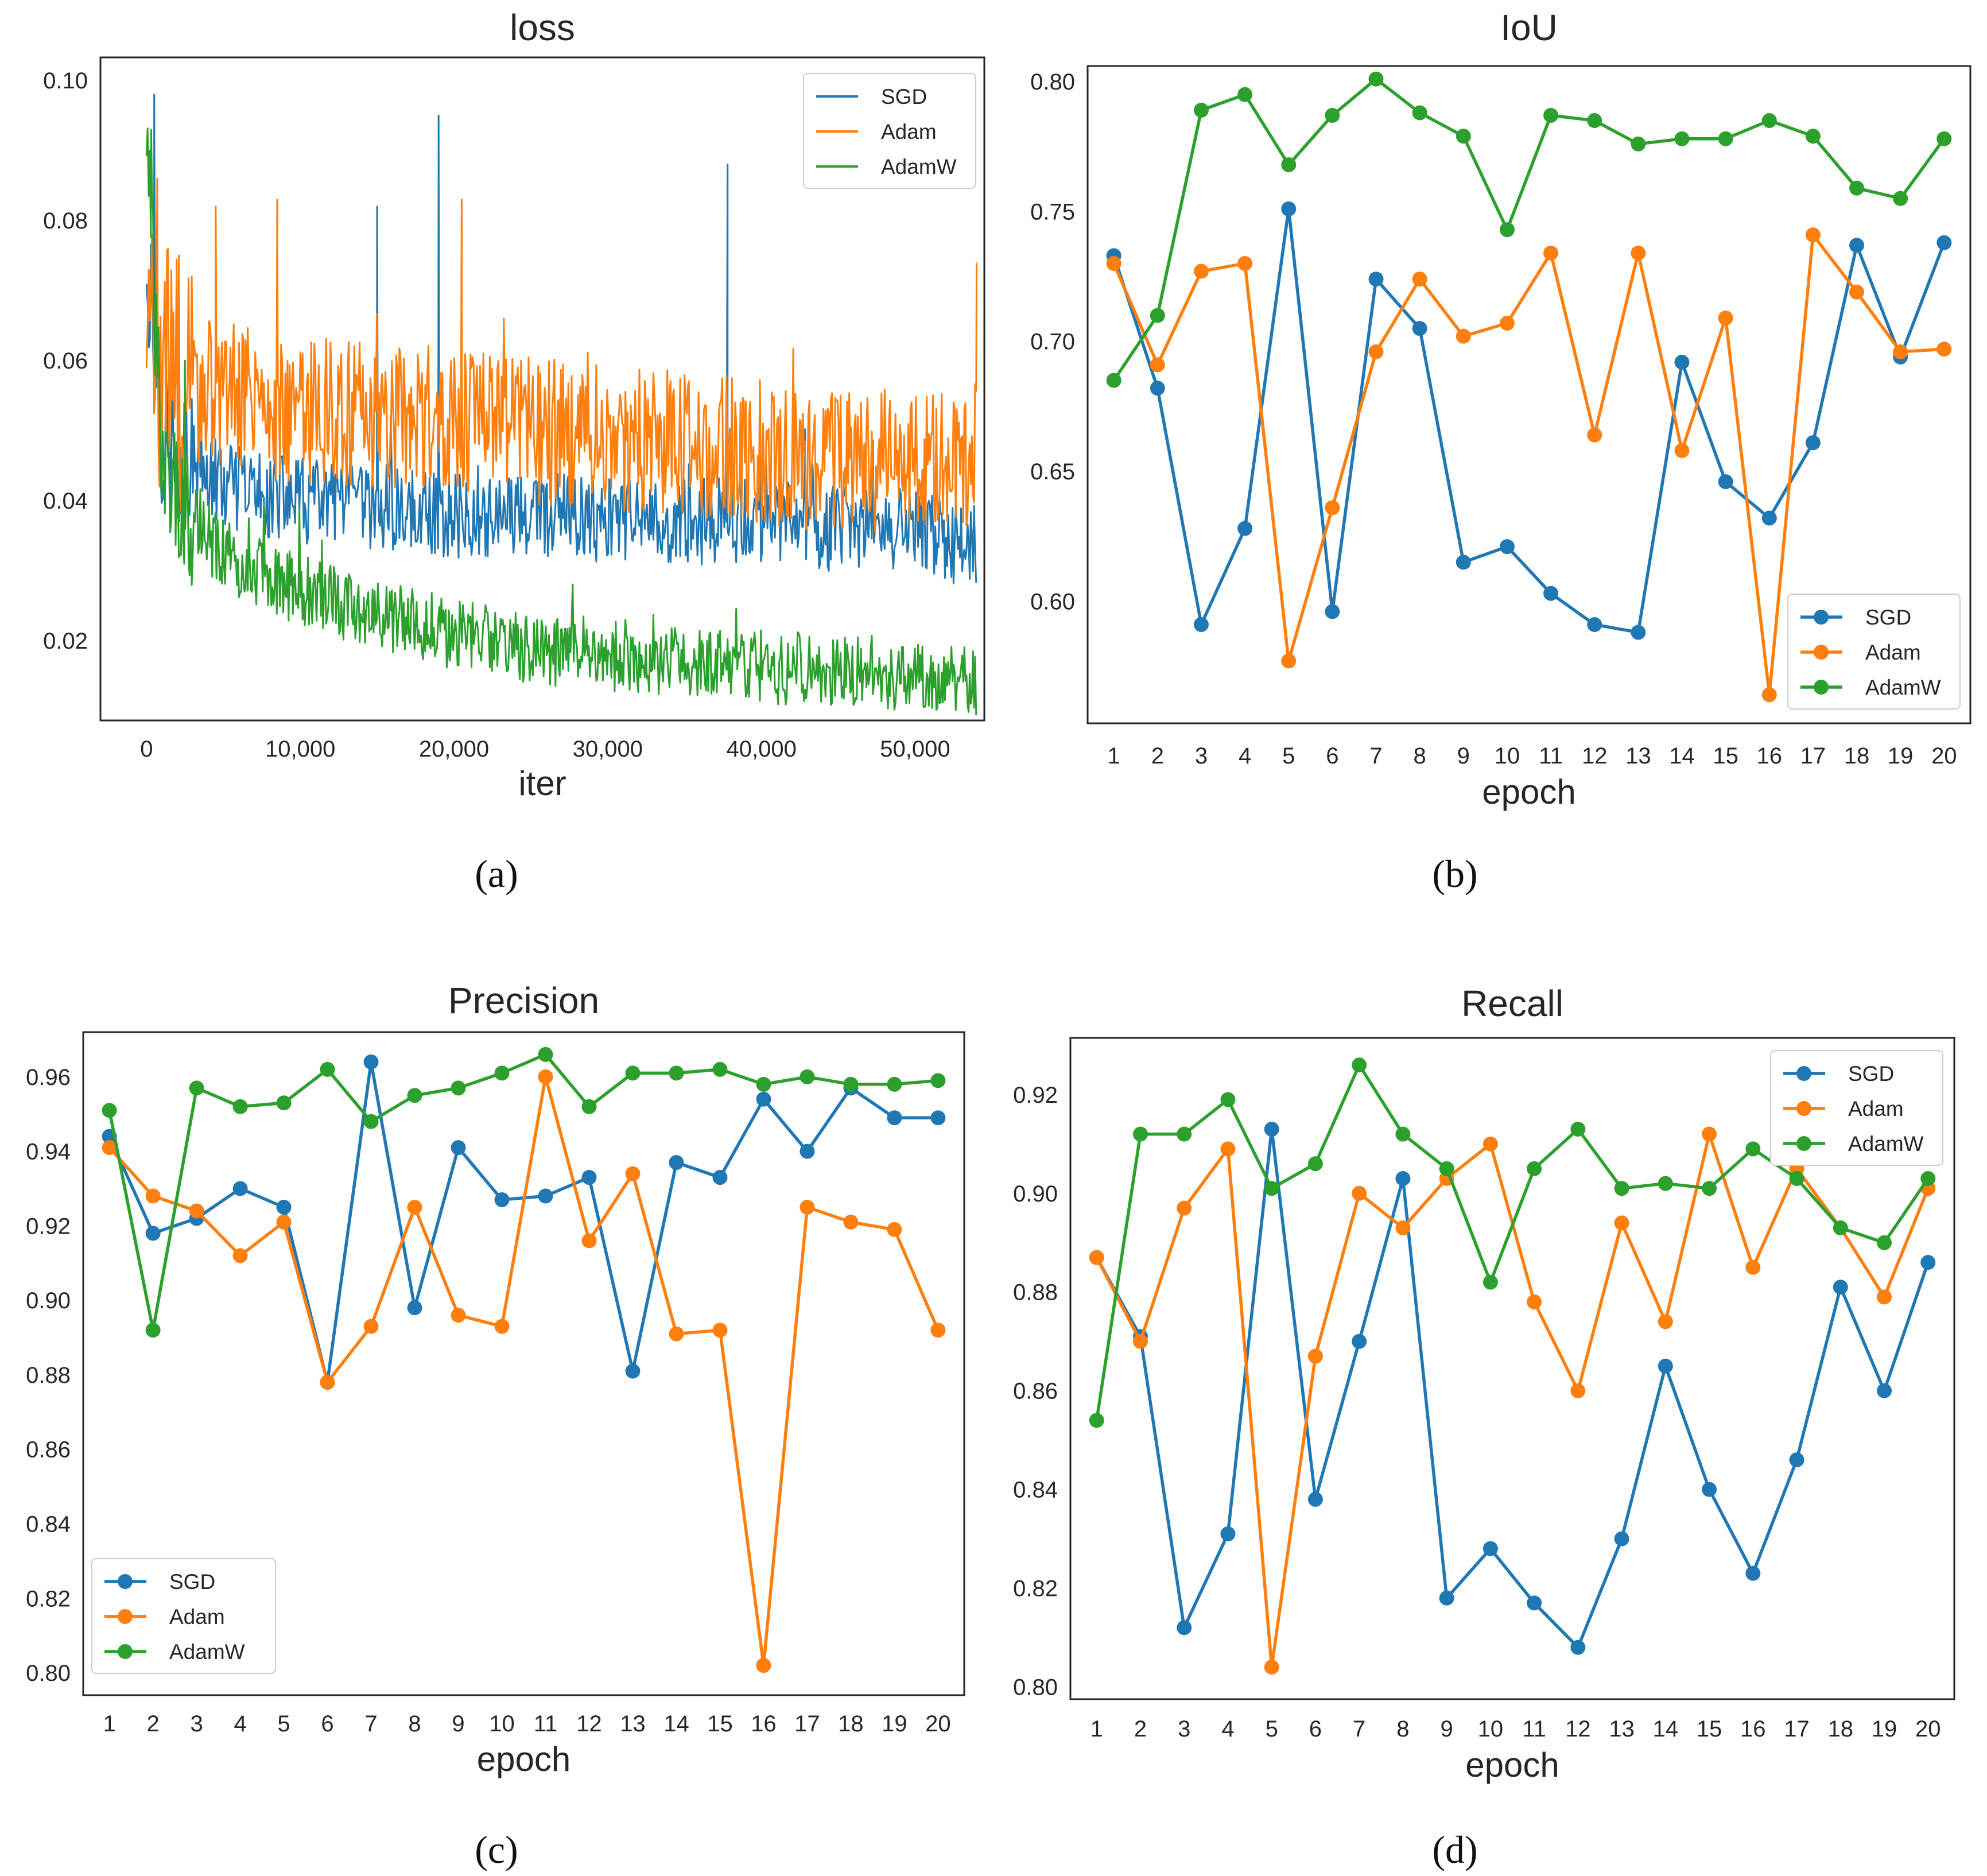 The height and width of the screenshot is (1876, 1987). I want to click on iou-legend-label-sgd: SGD, so click(1888, 617).